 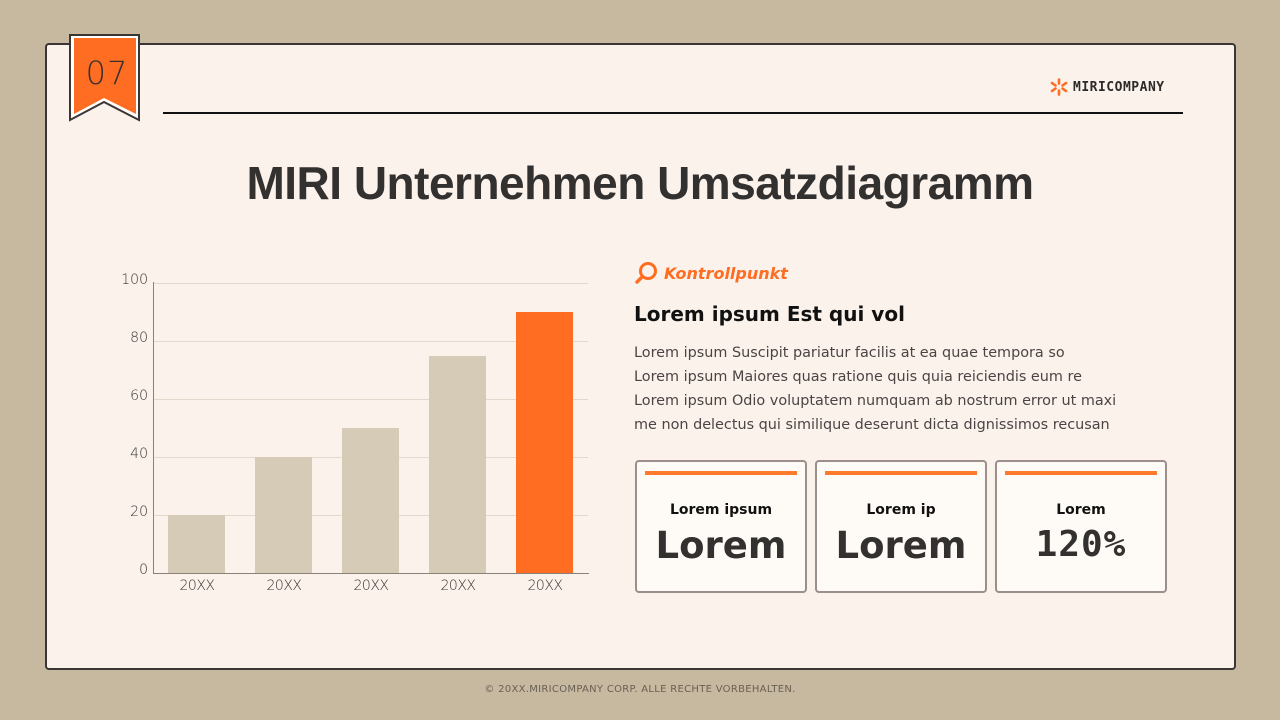 What do you see at coordinates (143, 570) in the screenshot?
I see `y-tick-label: 0` at bounding box center [143, 570].